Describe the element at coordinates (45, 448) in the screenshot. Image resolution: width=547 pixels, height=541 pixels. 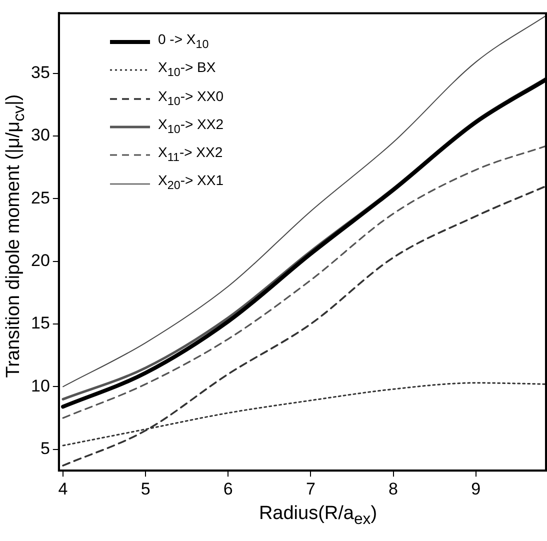
I see `y-tick-label: 5` at that location.